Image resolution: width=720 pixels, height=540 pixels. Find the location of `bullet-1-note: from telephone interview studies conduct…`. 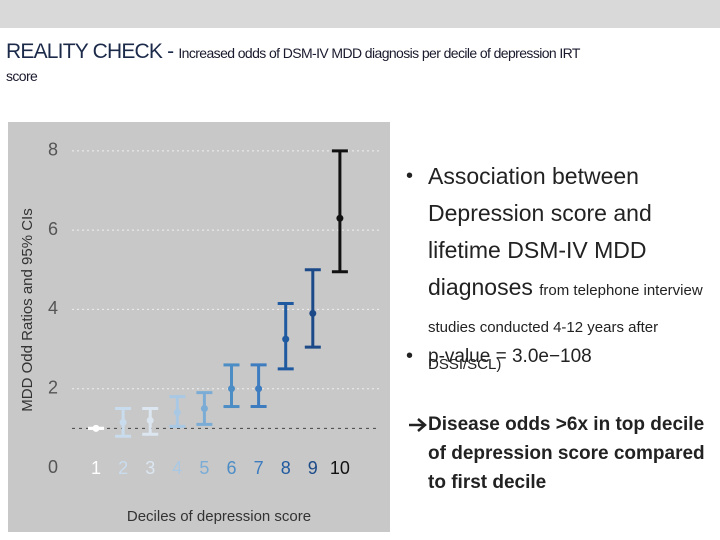

bullet-1-note: from telephone interview studies conduct… is located at coordinates (565, 327).